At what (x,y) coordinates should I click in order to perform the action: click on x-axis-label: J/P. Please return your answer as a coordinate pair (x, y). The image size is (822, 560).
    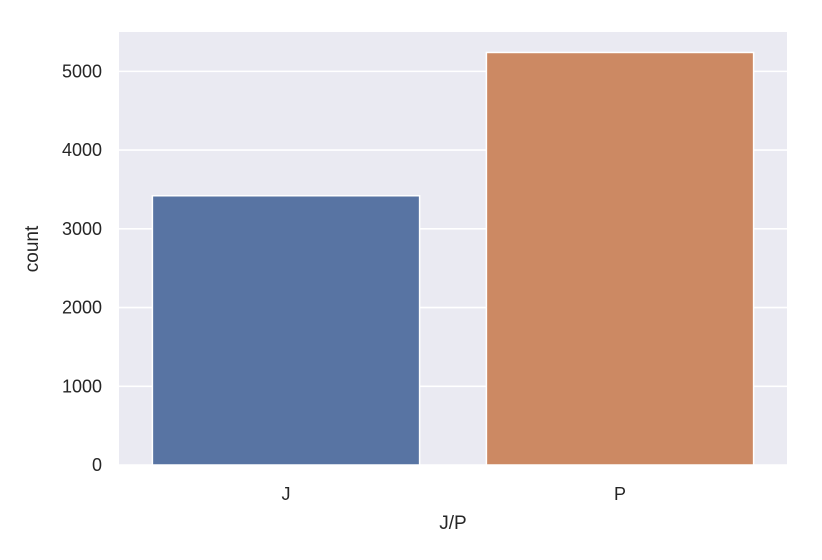
    Looking at the image, I should click on (452, 523).